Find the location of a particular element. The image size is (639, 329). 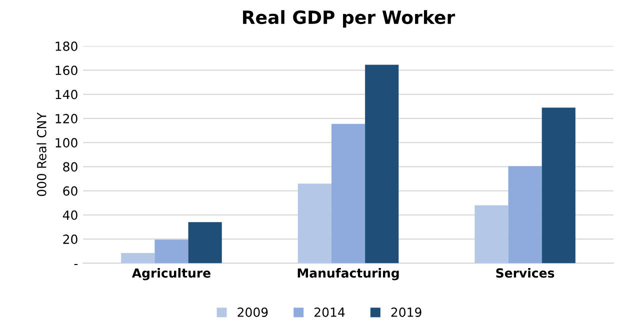

legend-label: 2009 is located at coordinates (253, 312).